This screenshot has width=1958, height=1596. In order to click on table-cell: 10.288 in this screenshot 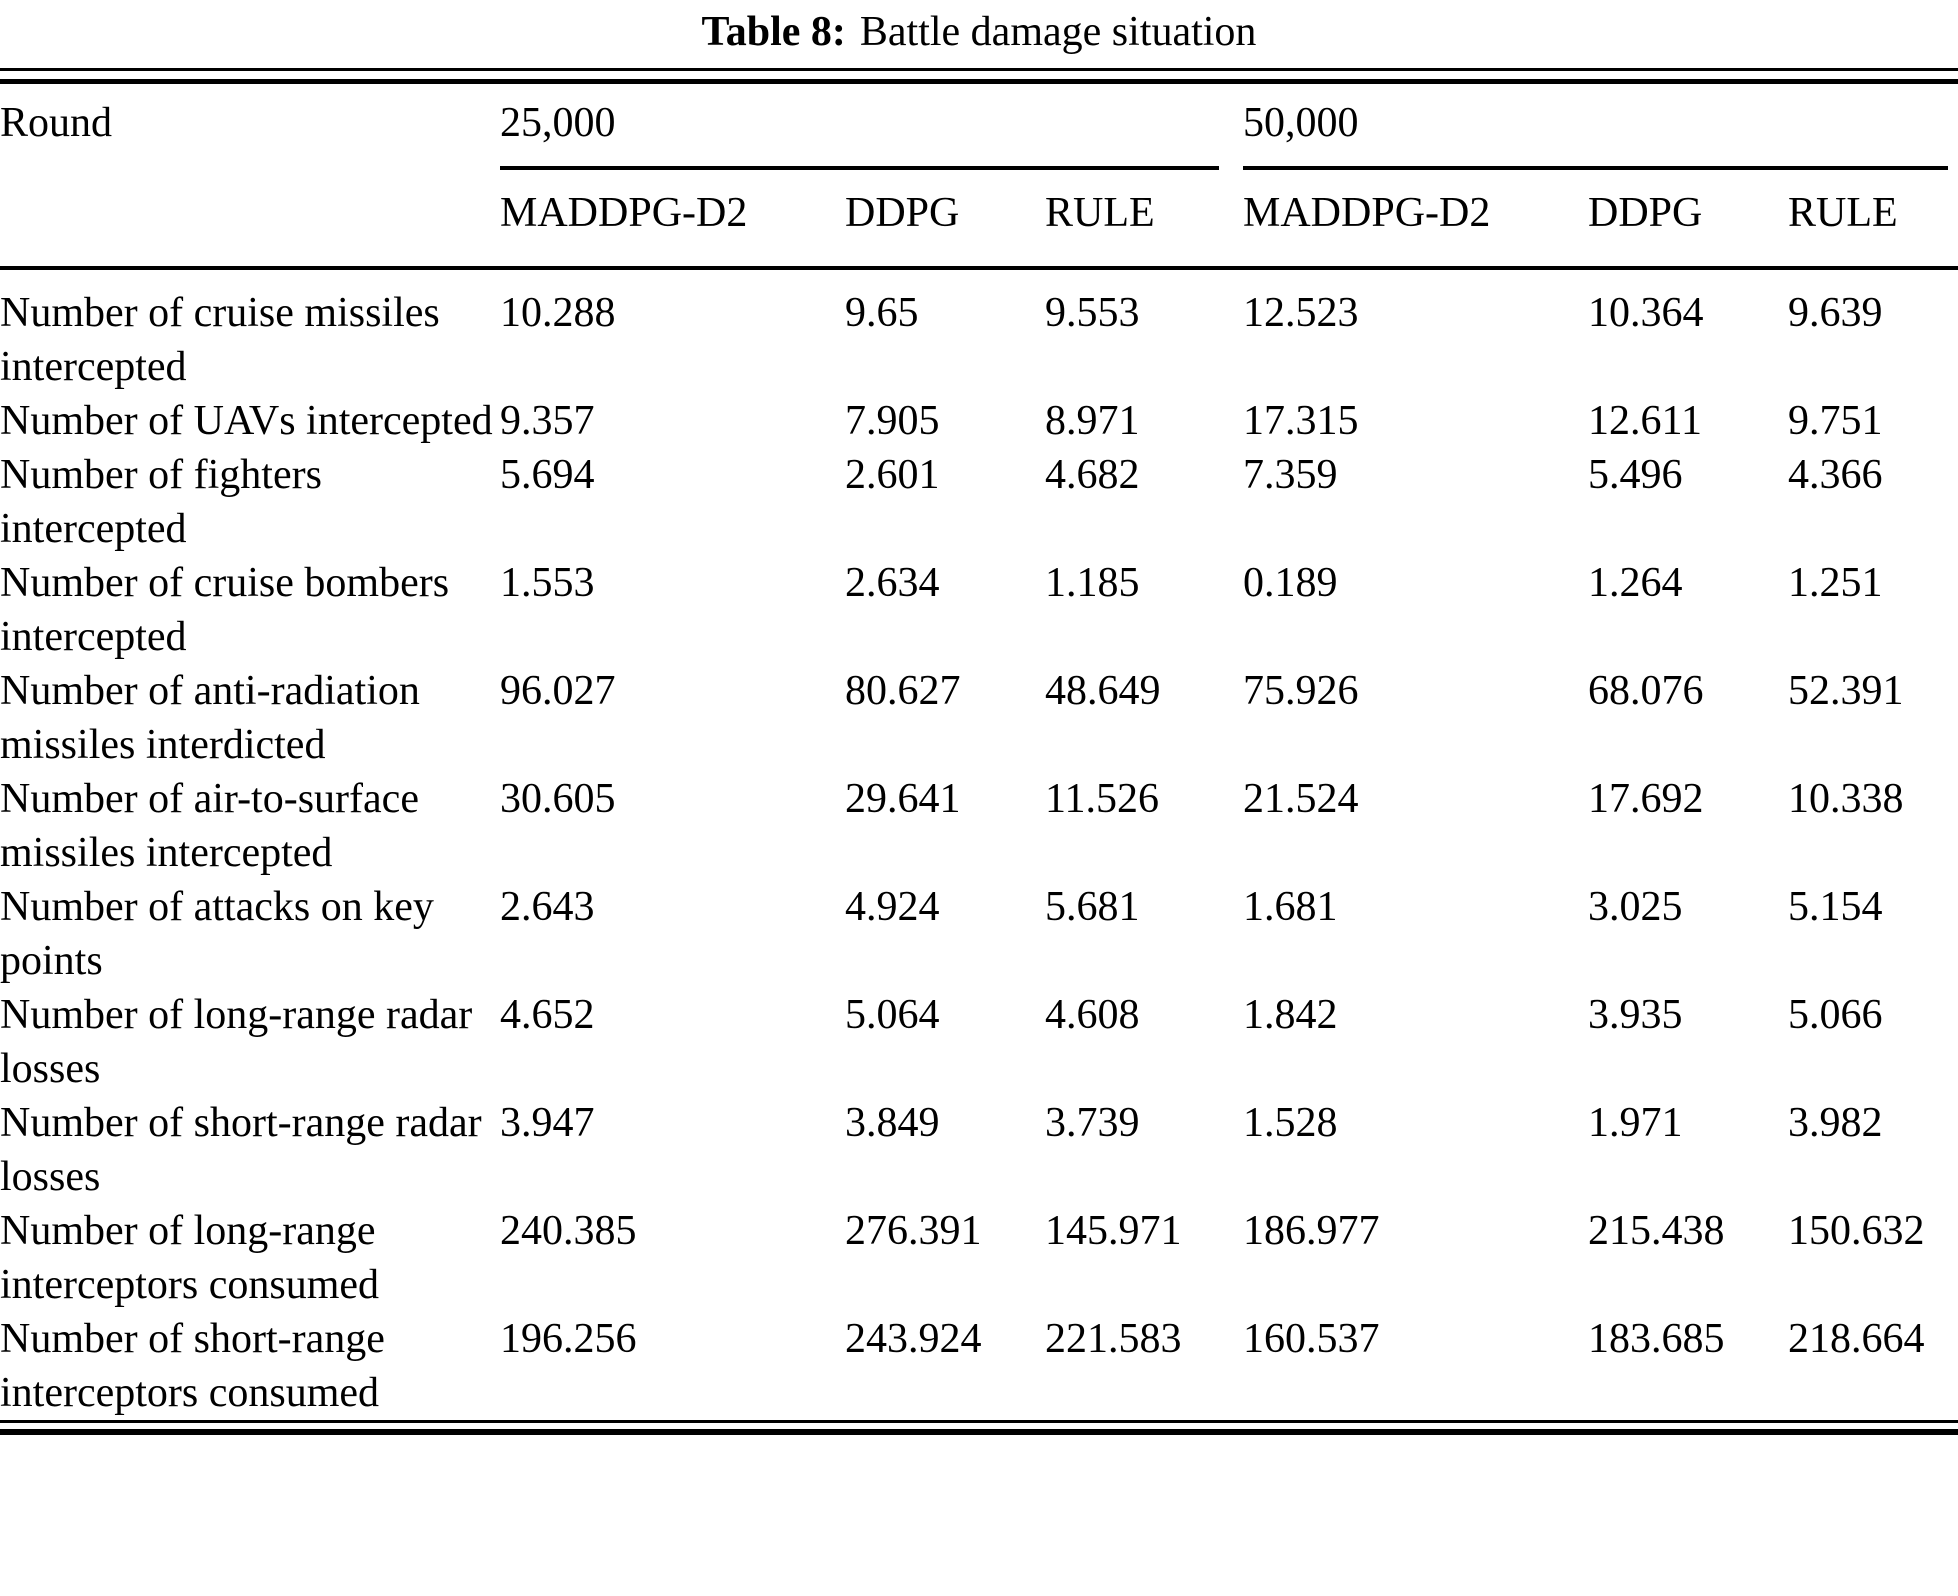, I will do `click(558, 313)`.